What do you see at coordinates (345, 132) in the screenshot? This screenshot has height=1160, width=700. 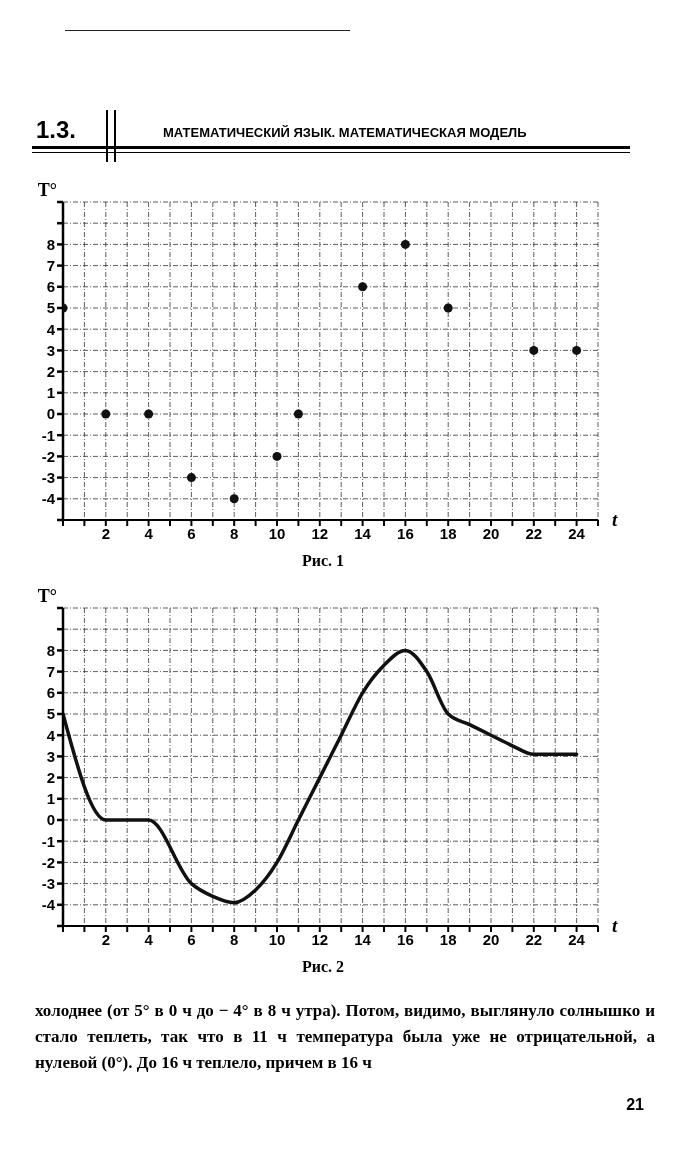 I see `text: МАТЕМАТИЧЕСКИЙ ЯЗЫК. МАТЕМАТИЧЕСКАЯ МОДЕЛЬ` at bounding box center [345, 132].